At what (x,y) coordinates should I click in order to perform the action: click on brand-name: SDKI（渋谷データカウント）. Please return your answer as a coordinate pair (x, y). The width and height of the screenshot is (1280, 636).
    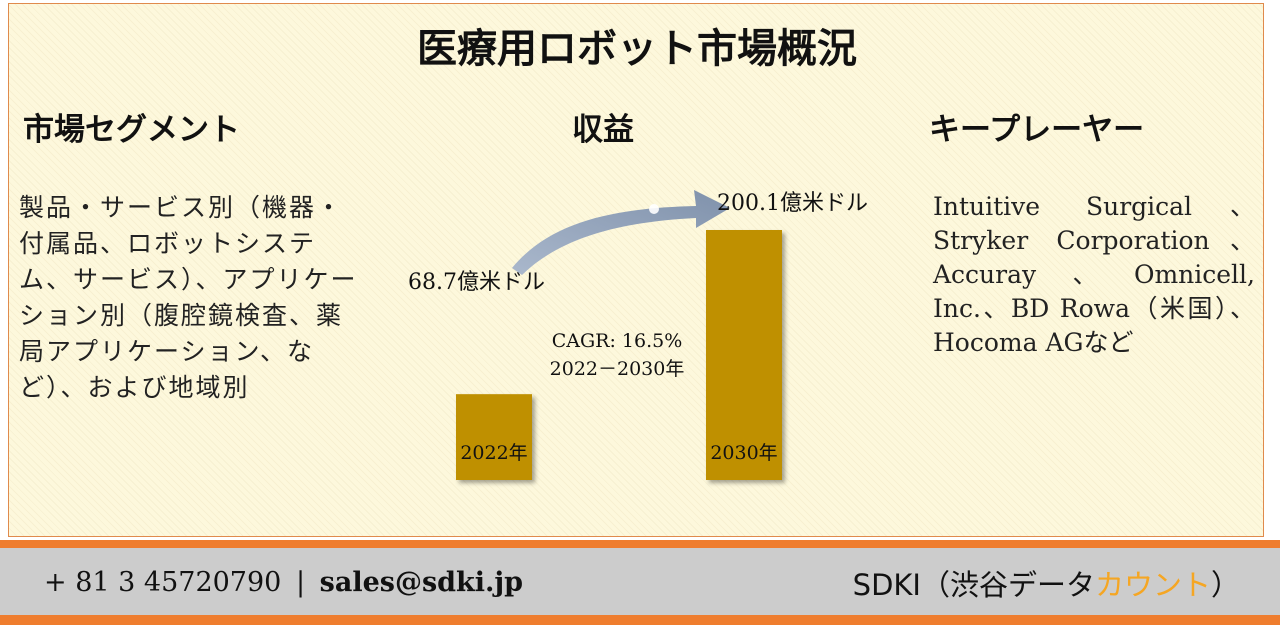
    Looking at the image, I should click on (1046, 583).